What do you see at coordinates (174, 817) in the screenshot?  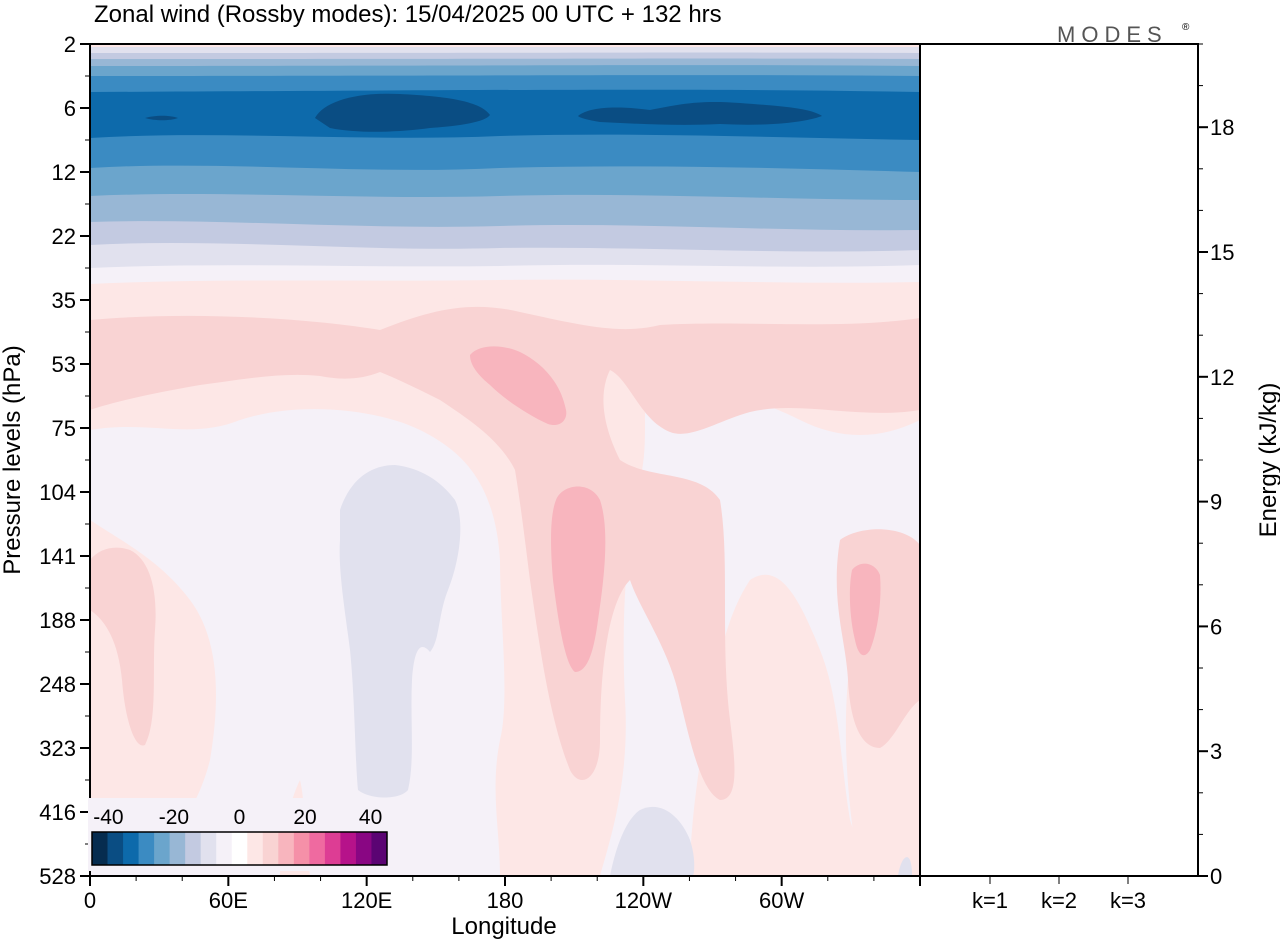 I see `colorbar-tick-label: -20` at bounding box center [174, 817].